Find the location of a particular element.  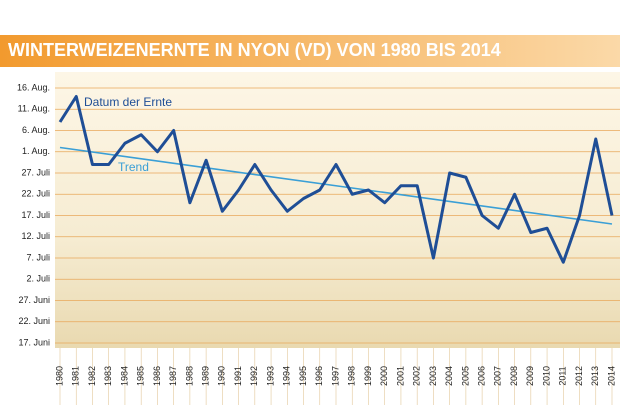

x-tick-label: 1990 is located at coordinates (222, 376).